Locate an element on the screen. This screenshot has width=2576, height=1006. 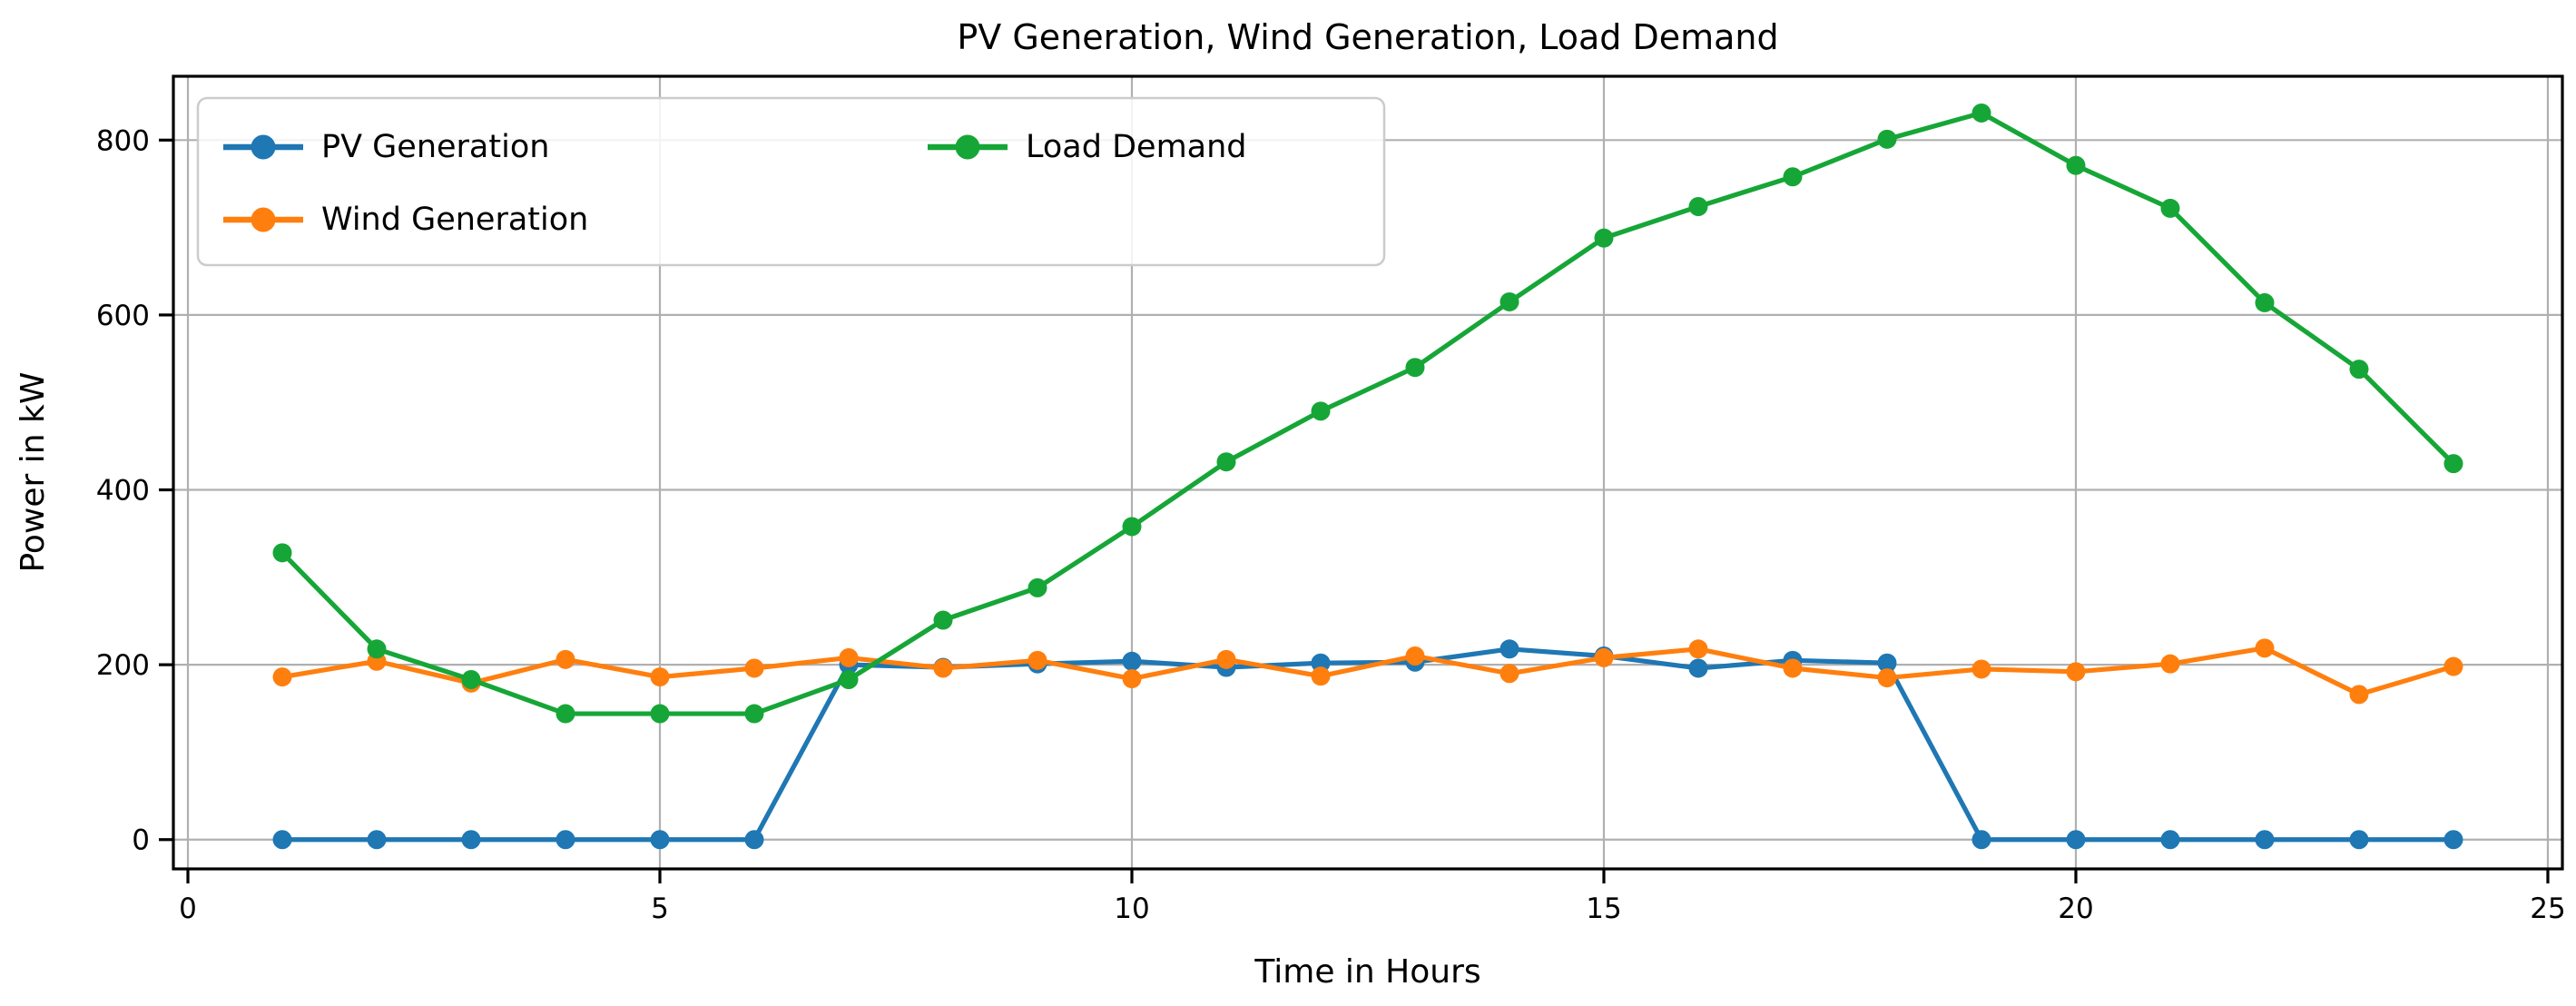
series-line-wind-generation is located at coordinates (1367, 671).